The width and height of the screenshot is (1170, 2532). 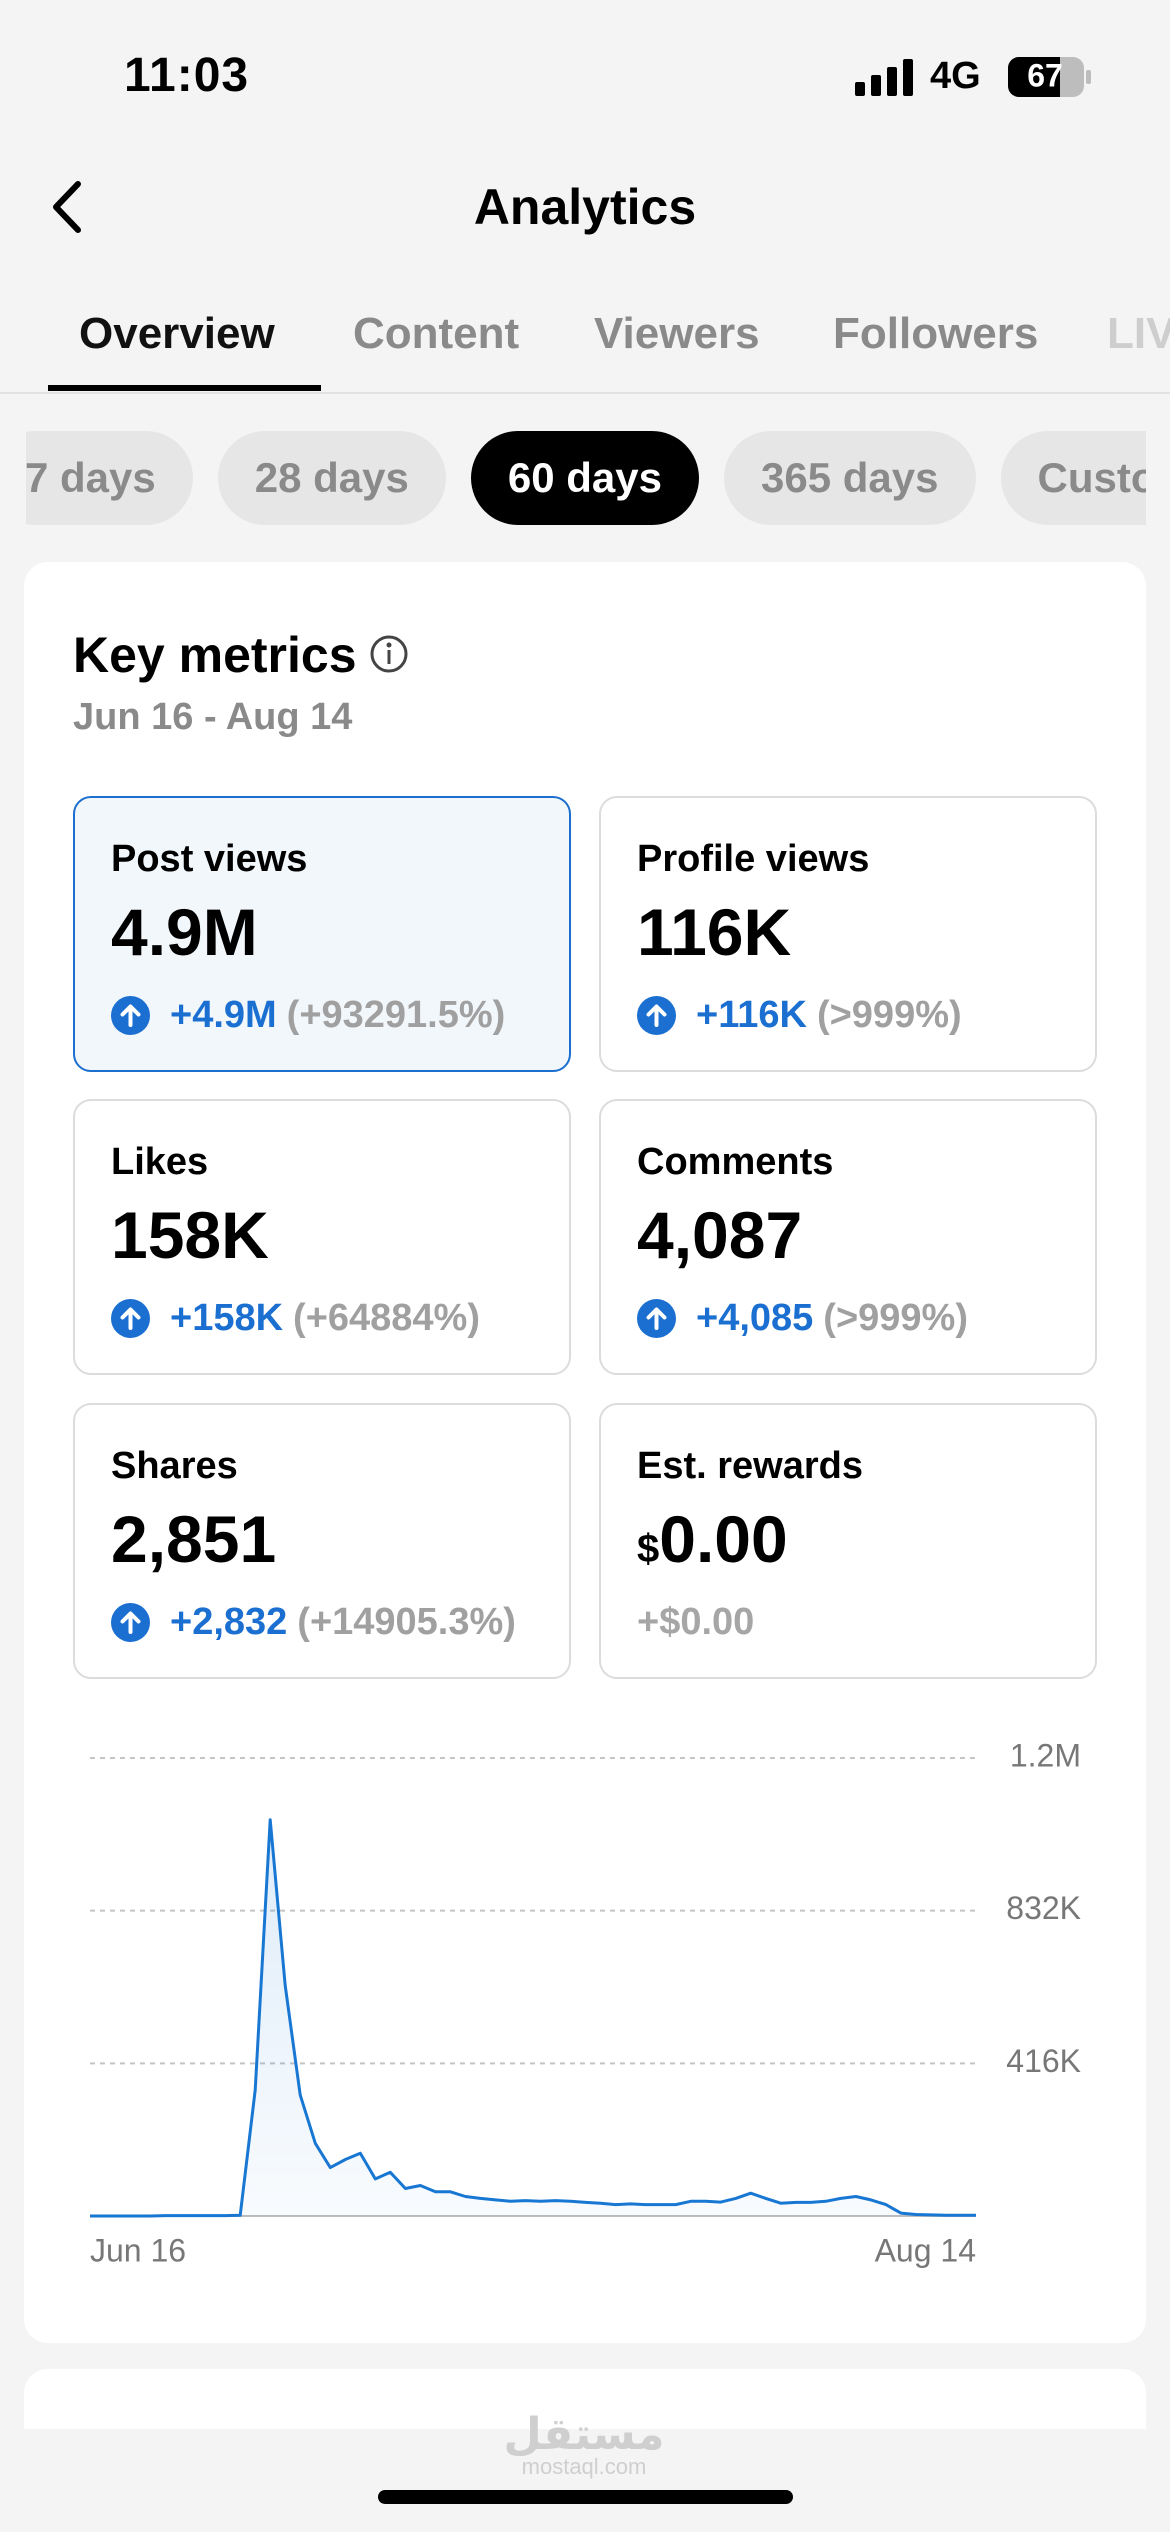 What do you see at coordinates (584, 2434) in the screenshot?
I see `watermark-arabic: مستقل` at bounding box center [584, 2434].